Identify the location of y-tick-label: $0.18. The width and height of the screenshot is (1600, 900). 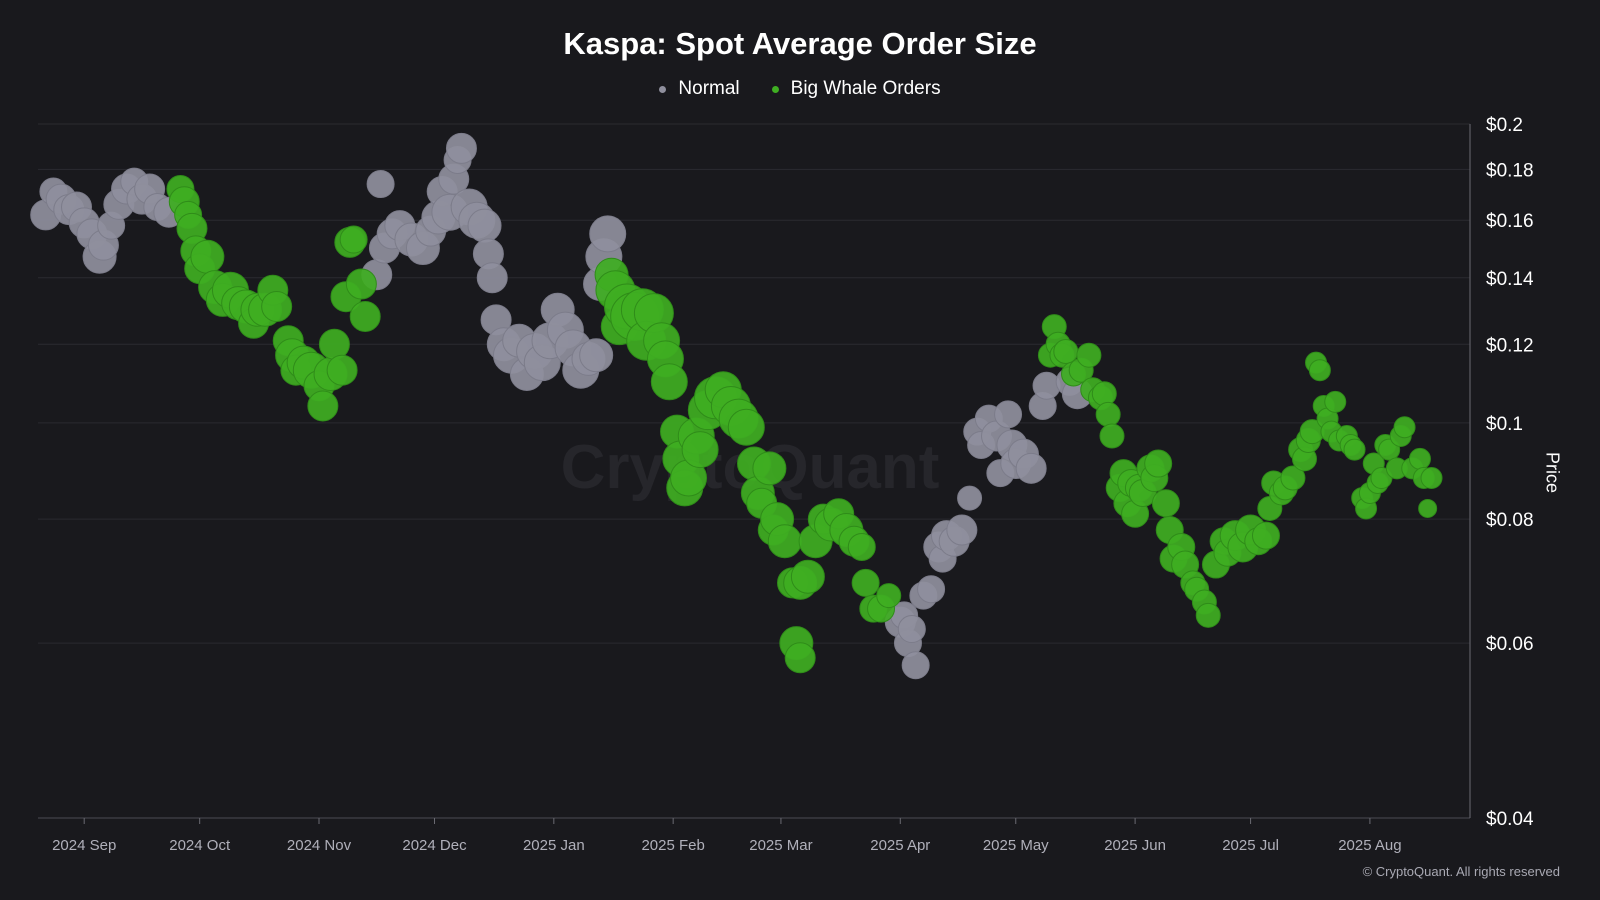
(1510, 170).